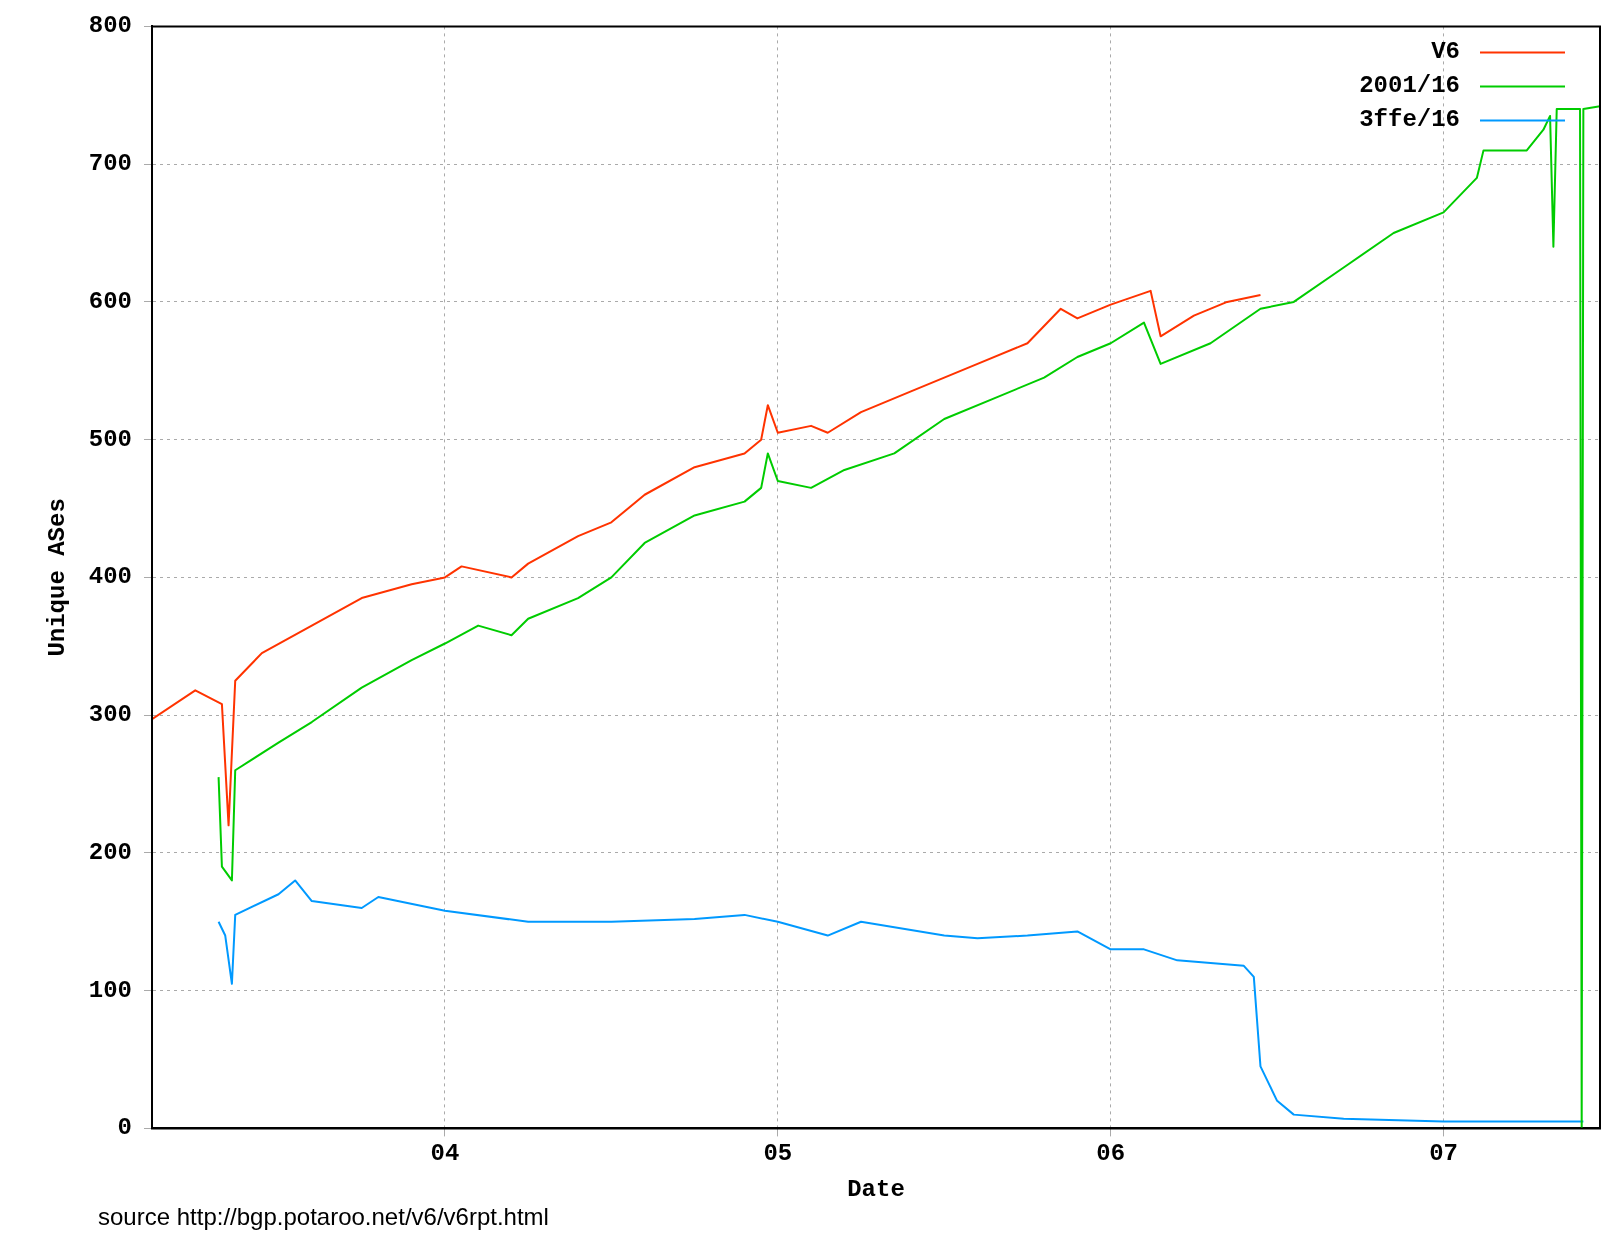 This screenshot has width=1606, height=1234. What do you see at coordinates (110, 439) in the screenshot?
I see `y-tick-label: 500` at bounding box center [110, 439].